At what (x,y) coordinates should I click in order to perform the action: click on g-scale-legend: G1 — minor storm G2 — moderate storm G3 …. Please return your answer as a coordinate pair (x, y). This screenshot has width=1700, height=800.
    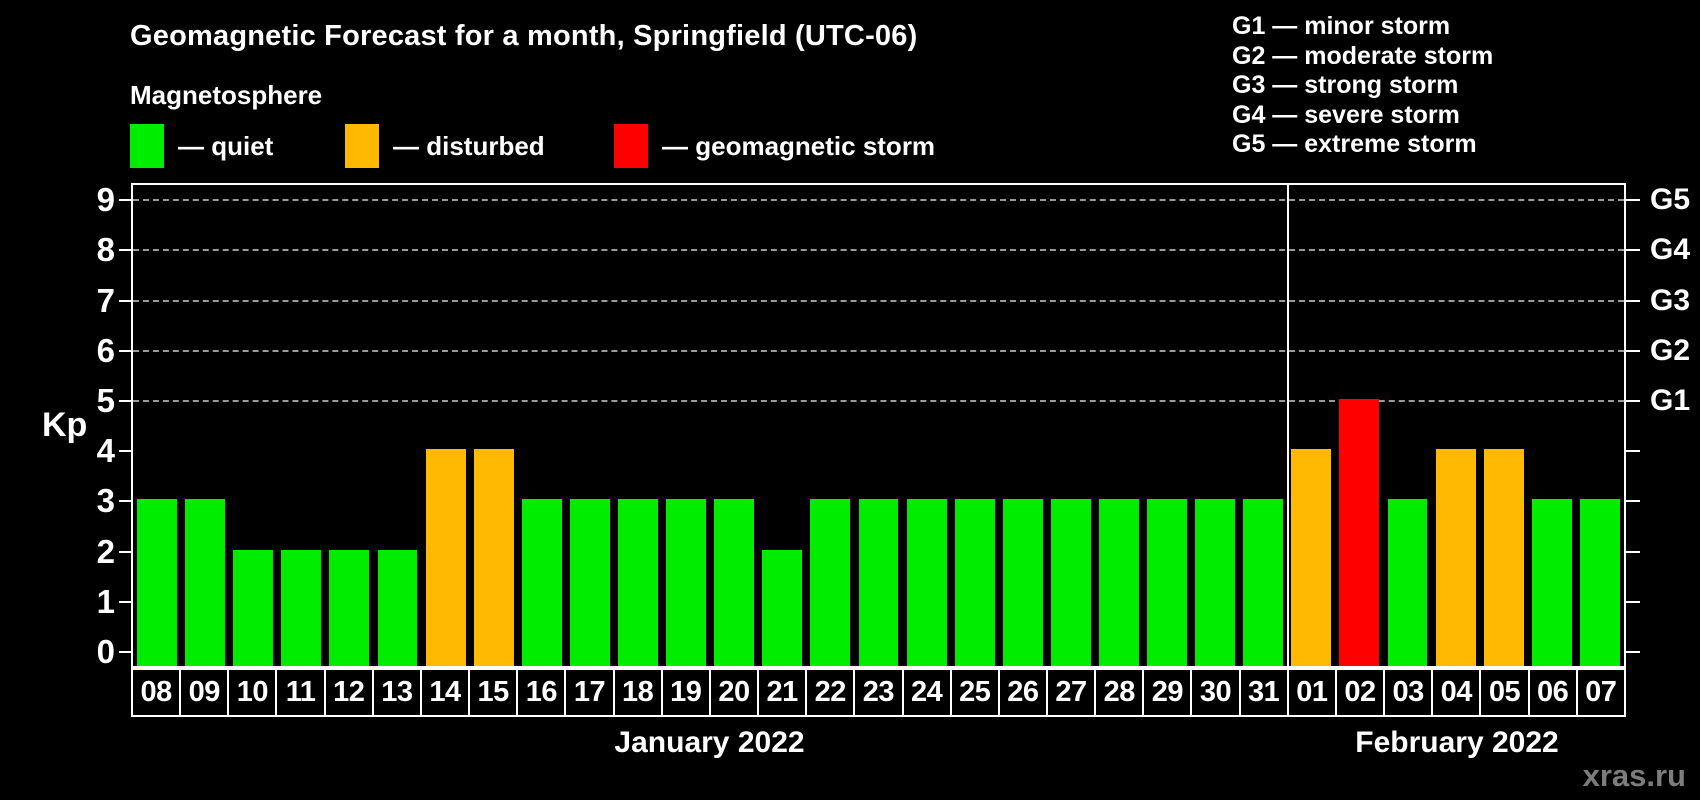
    Looking at the image, I should click on (1362, 86).